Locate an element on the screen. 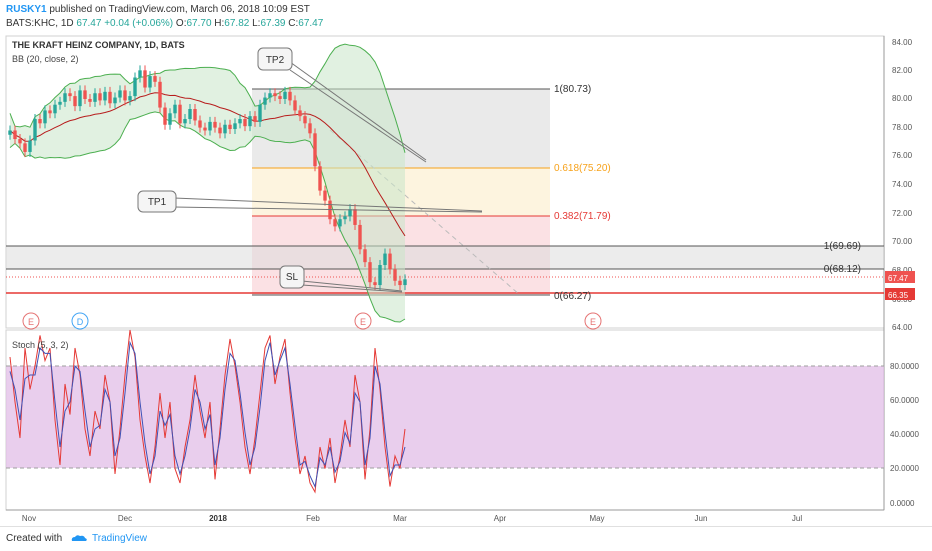 This screenshot has height=551, width=932. tp2-callout is located at coordinates (275, 59).